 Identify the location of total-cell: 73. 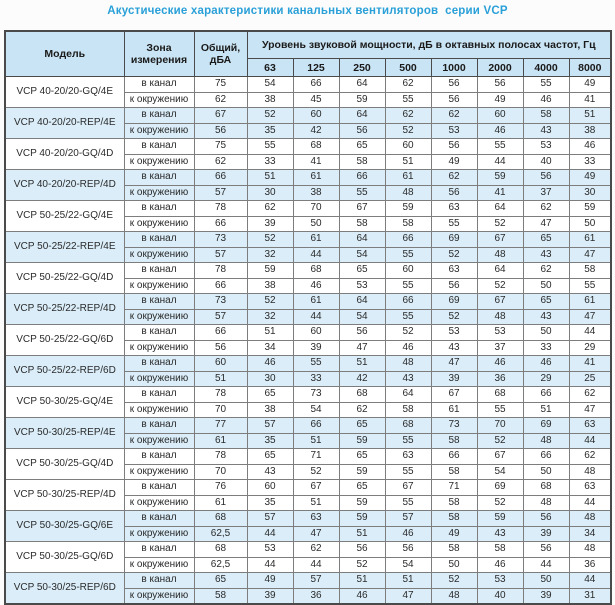
(220, 239).